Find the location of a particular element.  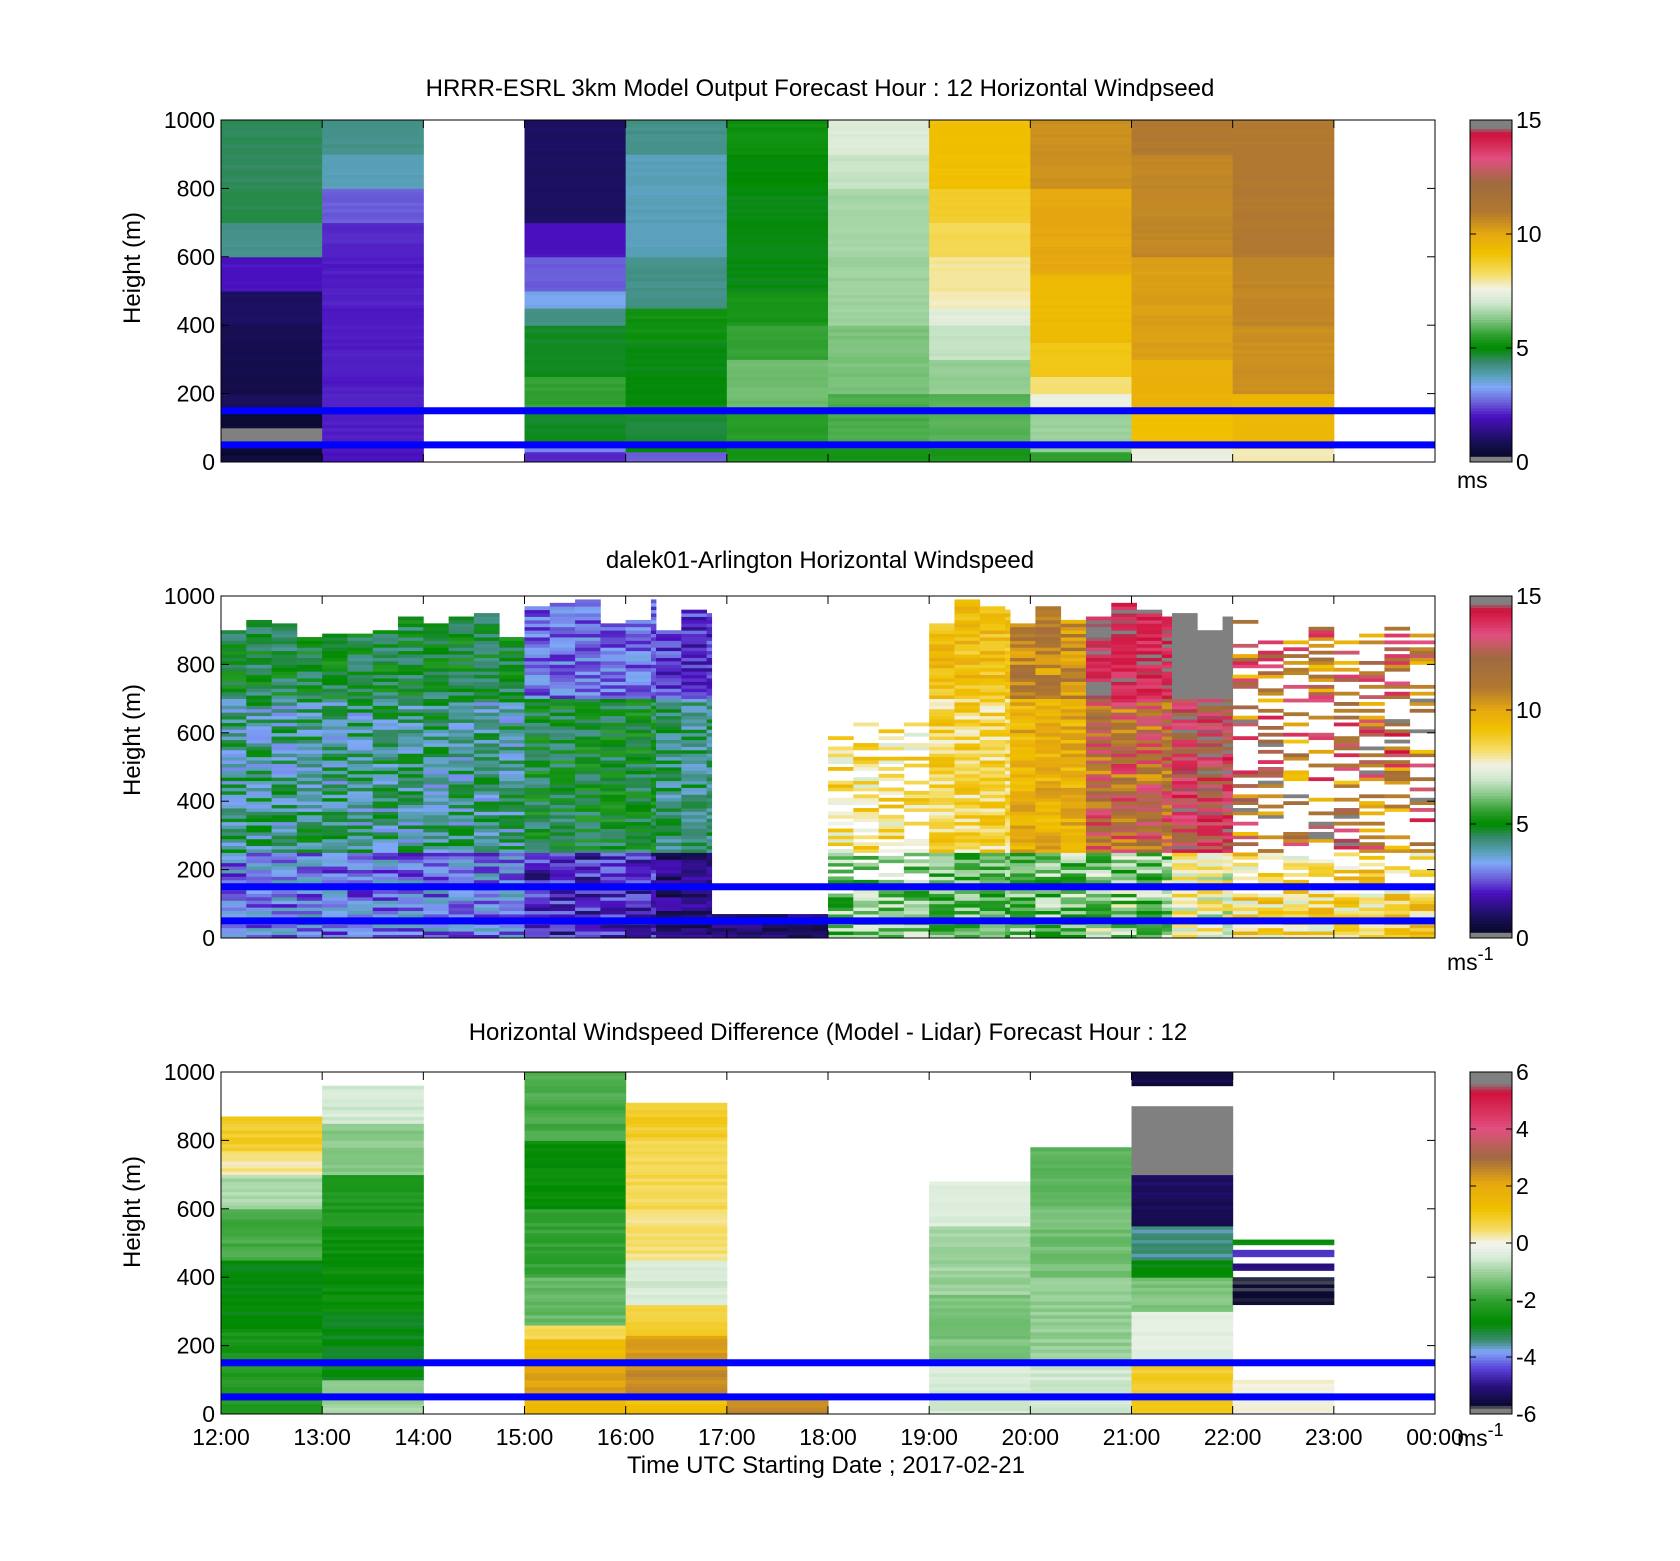

y-axis-label: Height (m) is located at coordinates (132, 268).